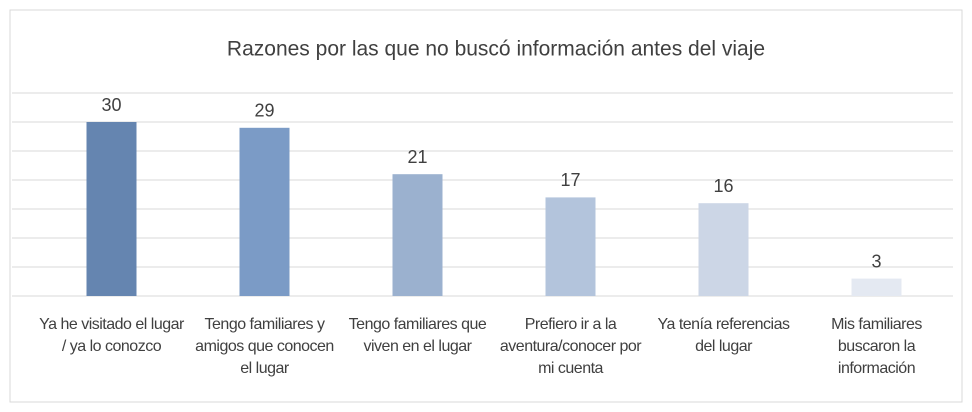 The image size is (972, 412). Describe the element at coordinates (264, 111) in the screenshot. I see `data-label: 29` at that location.